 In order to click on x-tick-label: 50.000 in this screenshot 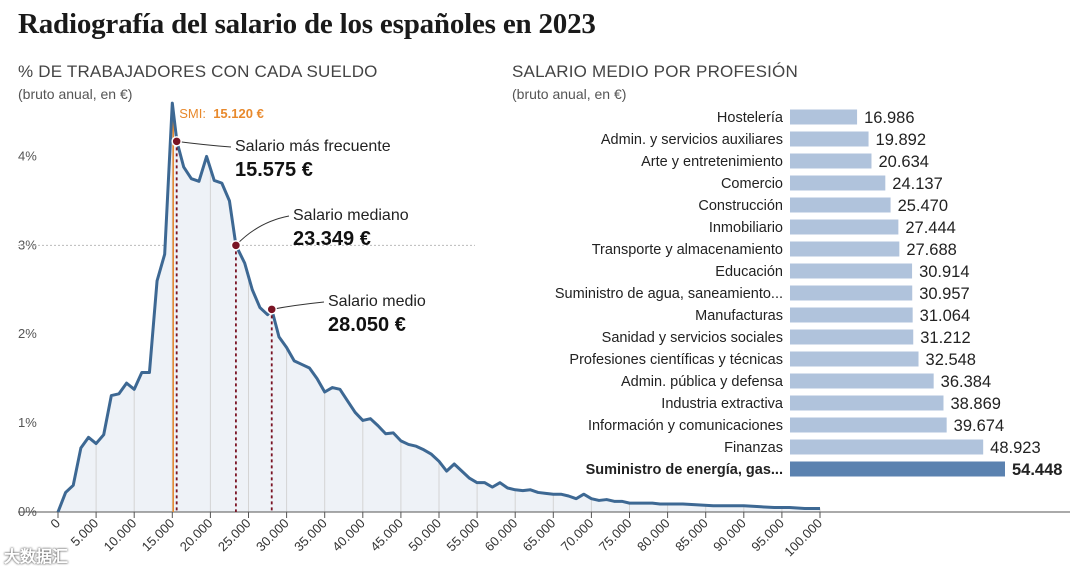, I will do `click(424, 535)`.